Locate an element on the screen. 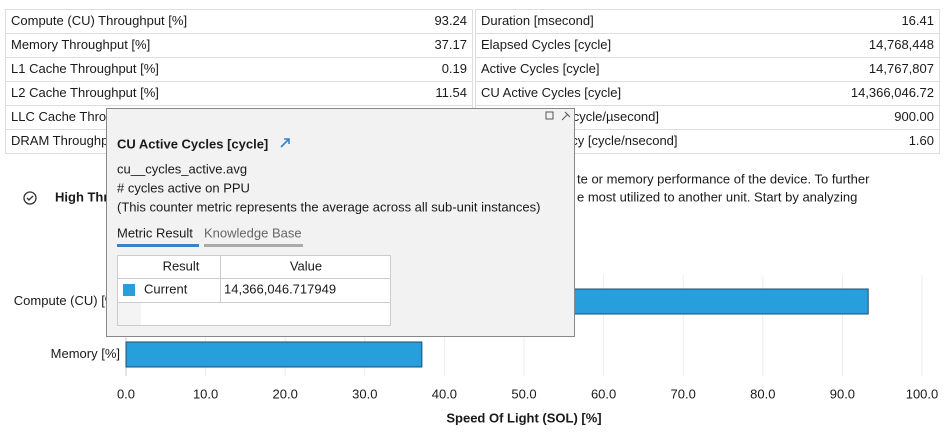 The width and height of the screenshot is (948, 434). y-tick-label: Compute (CU) [%] is located at coordinates (67, 300).